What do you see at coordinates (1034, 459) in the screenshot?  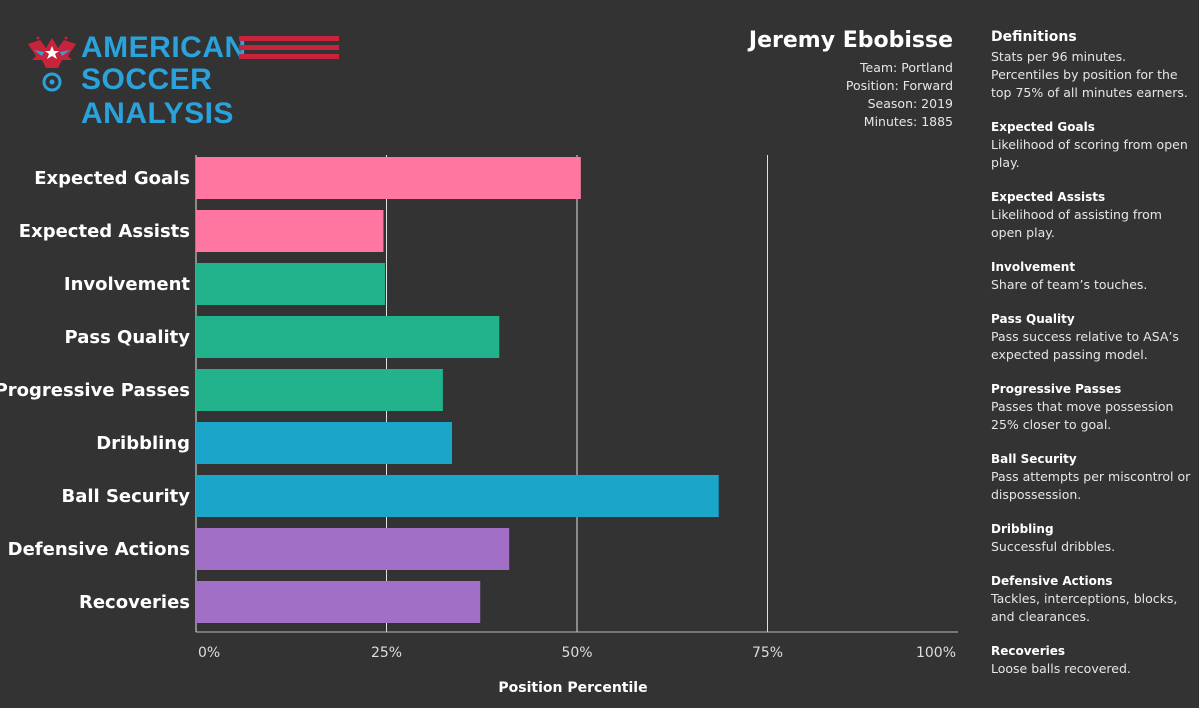 I see `definition-name: Ball Security` at bounding box center [1034, 459].